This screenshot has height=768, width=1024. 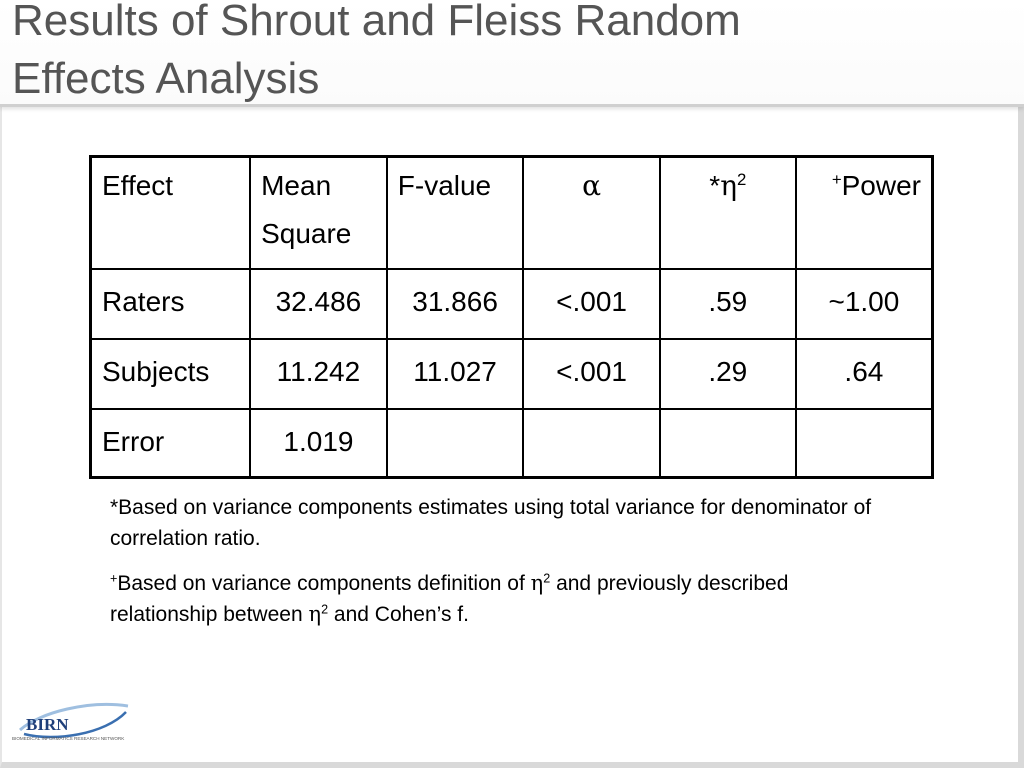 What do you see at coordinates (727, 304) in the screenshot?
I see `cell-eta2: .59` at bounding box center [727, 304].